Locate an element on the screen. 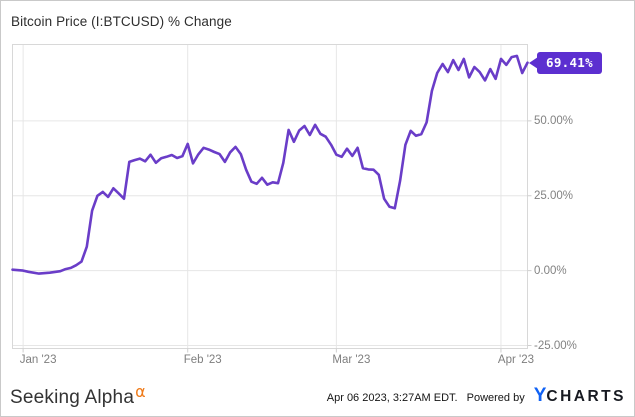 This screenshot has width=635, height=417. powered-by-label: Powered by is located at coordinates (495, 398).